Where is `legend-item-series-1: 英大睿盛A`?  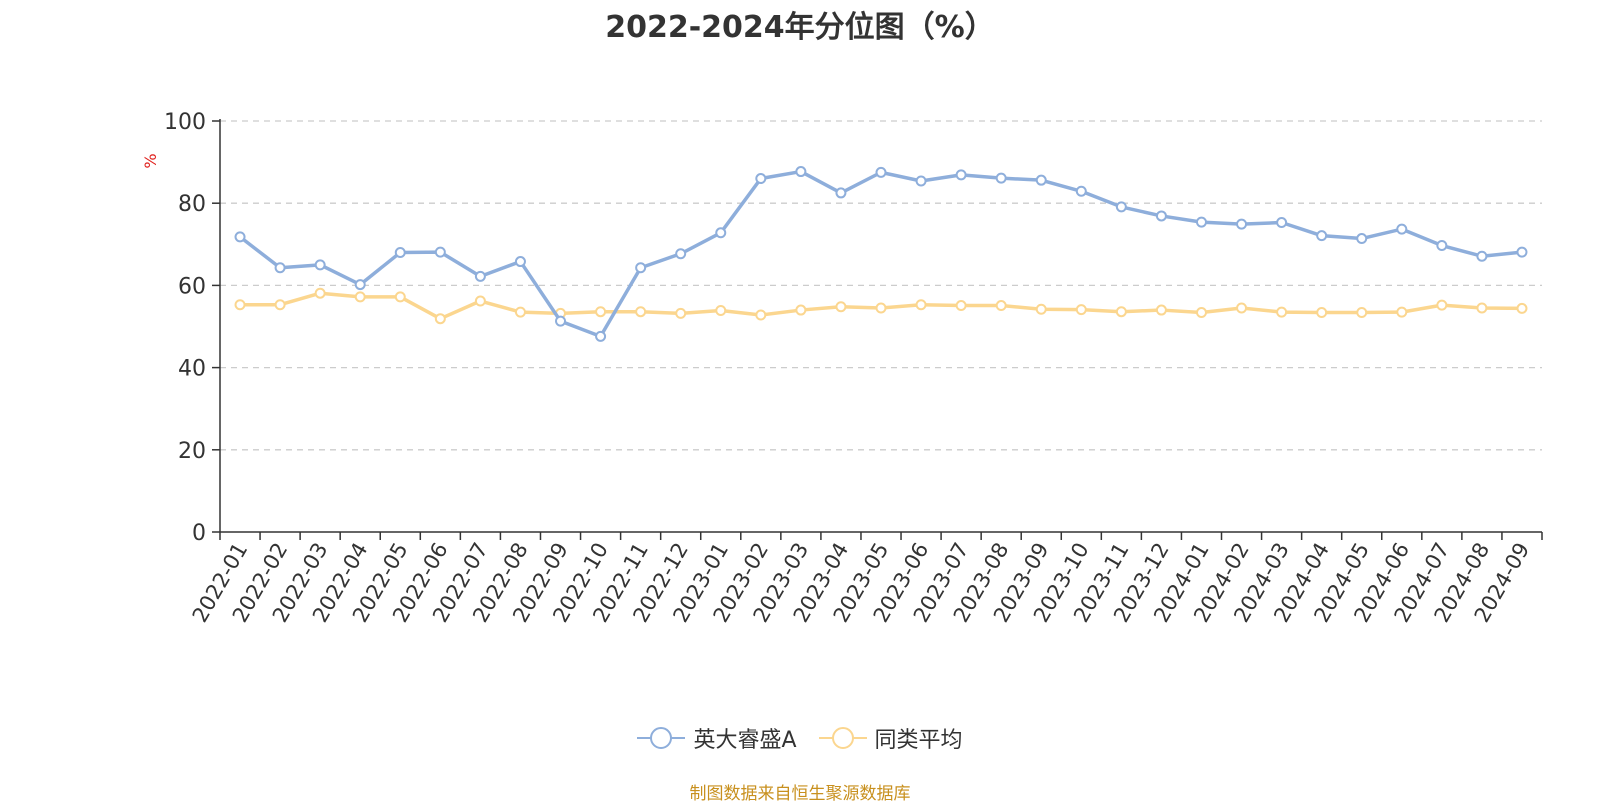
legend-item-series-1: 英大睿盛A is located at coordinates (717, 738).